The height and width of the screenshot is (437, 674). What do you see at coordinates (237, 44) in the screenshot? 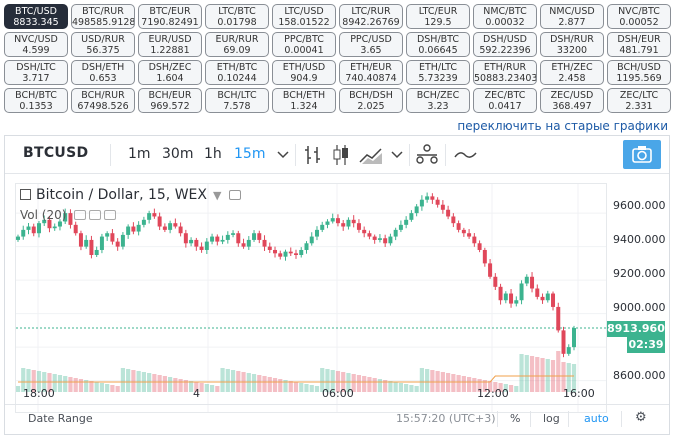
I see `ticker-eur-rur: EUR/RUR 69.09` at bounding box center [237, 44].